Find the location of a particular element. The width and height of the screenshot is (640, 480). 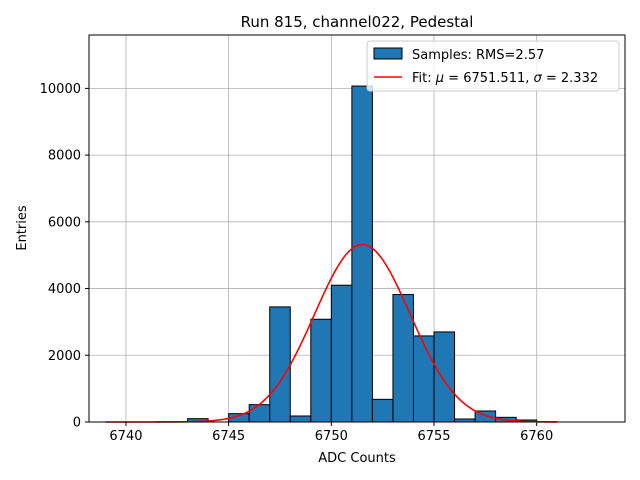

legend-histogram-label: Samples: RMS=2.57 is located at coordinates (478, 55).